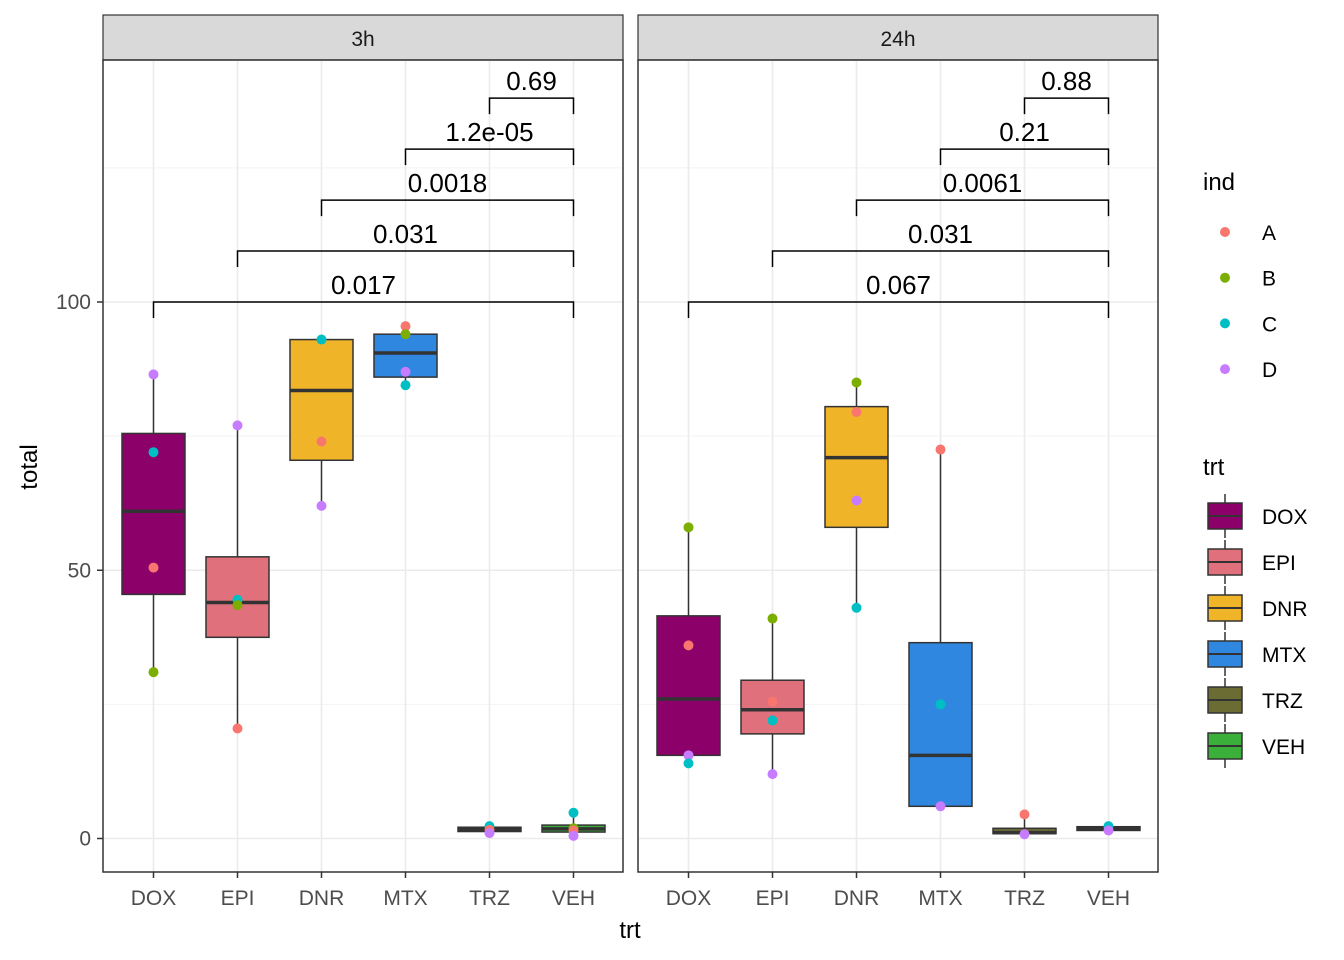  I want to click on legend-item-mtx: MTX, so click(1256, 654).